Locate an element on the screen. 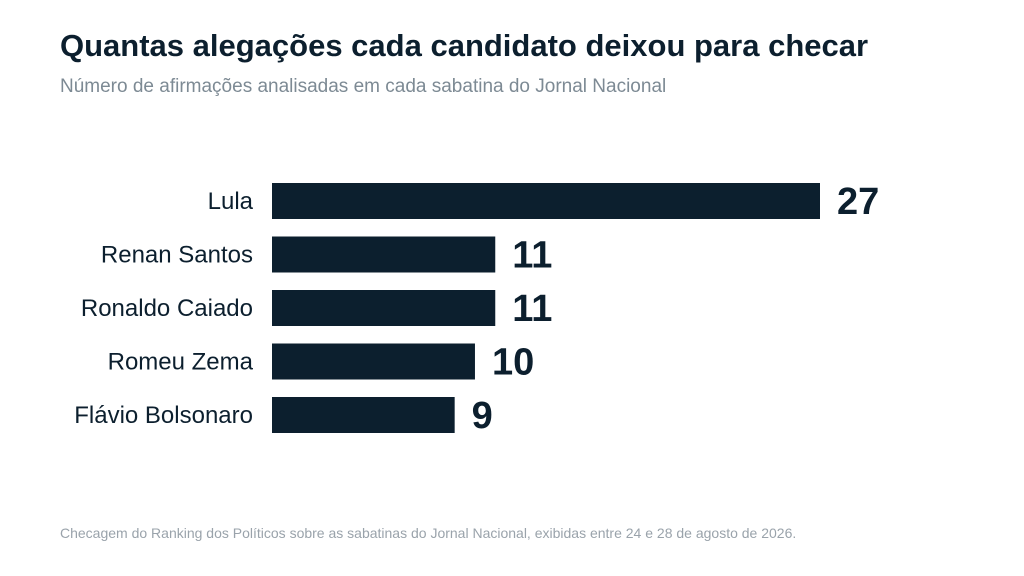 The height and width of the screenshot is (576, 1024). category-label: Romeu Zema is located at coordinates (181, 362).